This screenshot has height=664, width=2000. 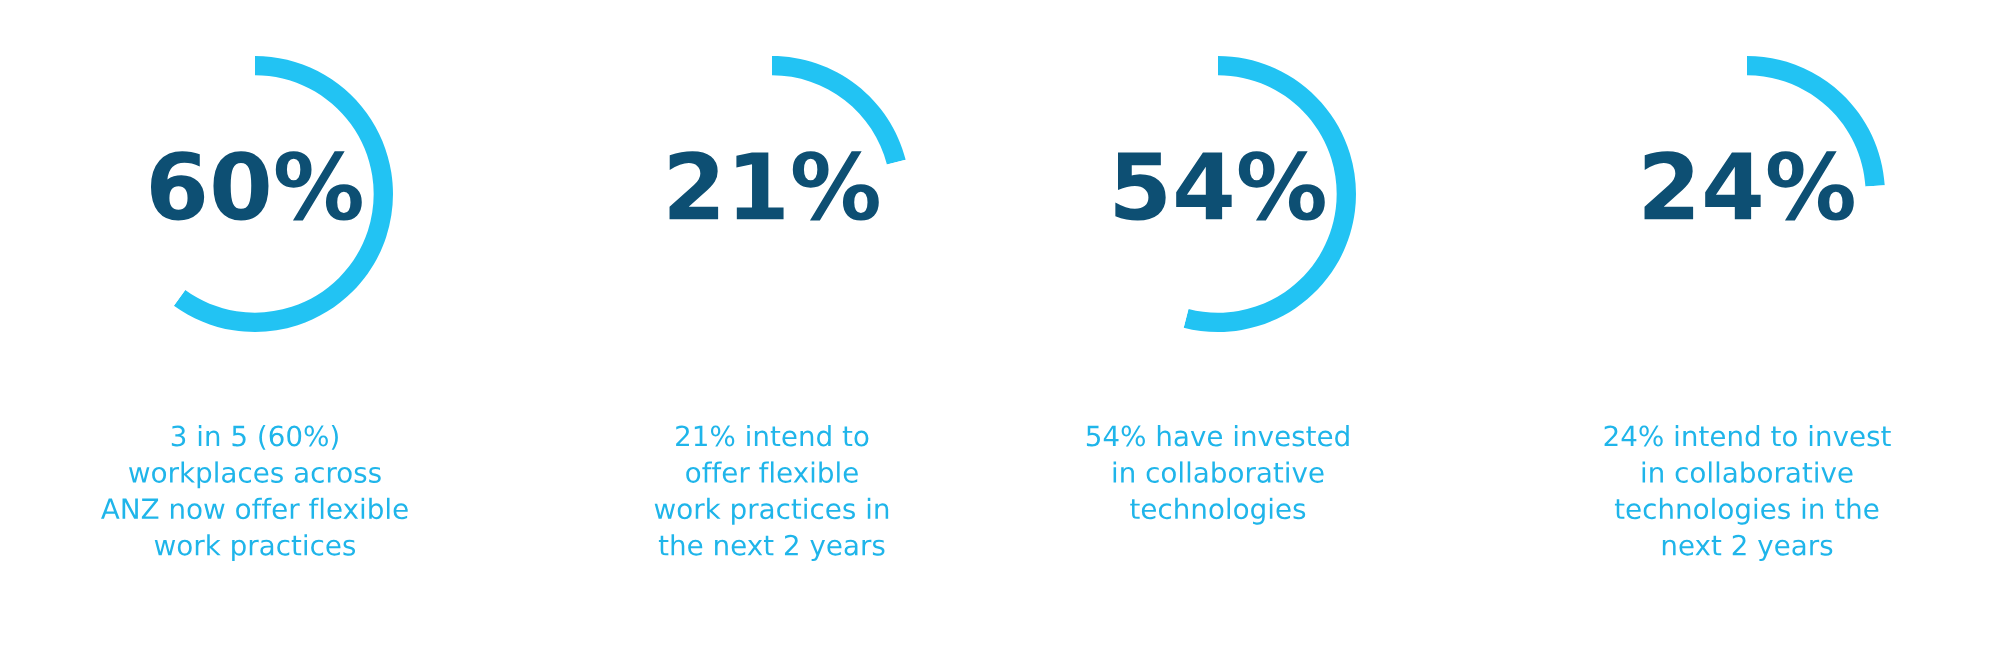 What do you see at coordinates (774, 186) in the screenshot?
I see `data-label: 21%` at bounding box center [774, 186].